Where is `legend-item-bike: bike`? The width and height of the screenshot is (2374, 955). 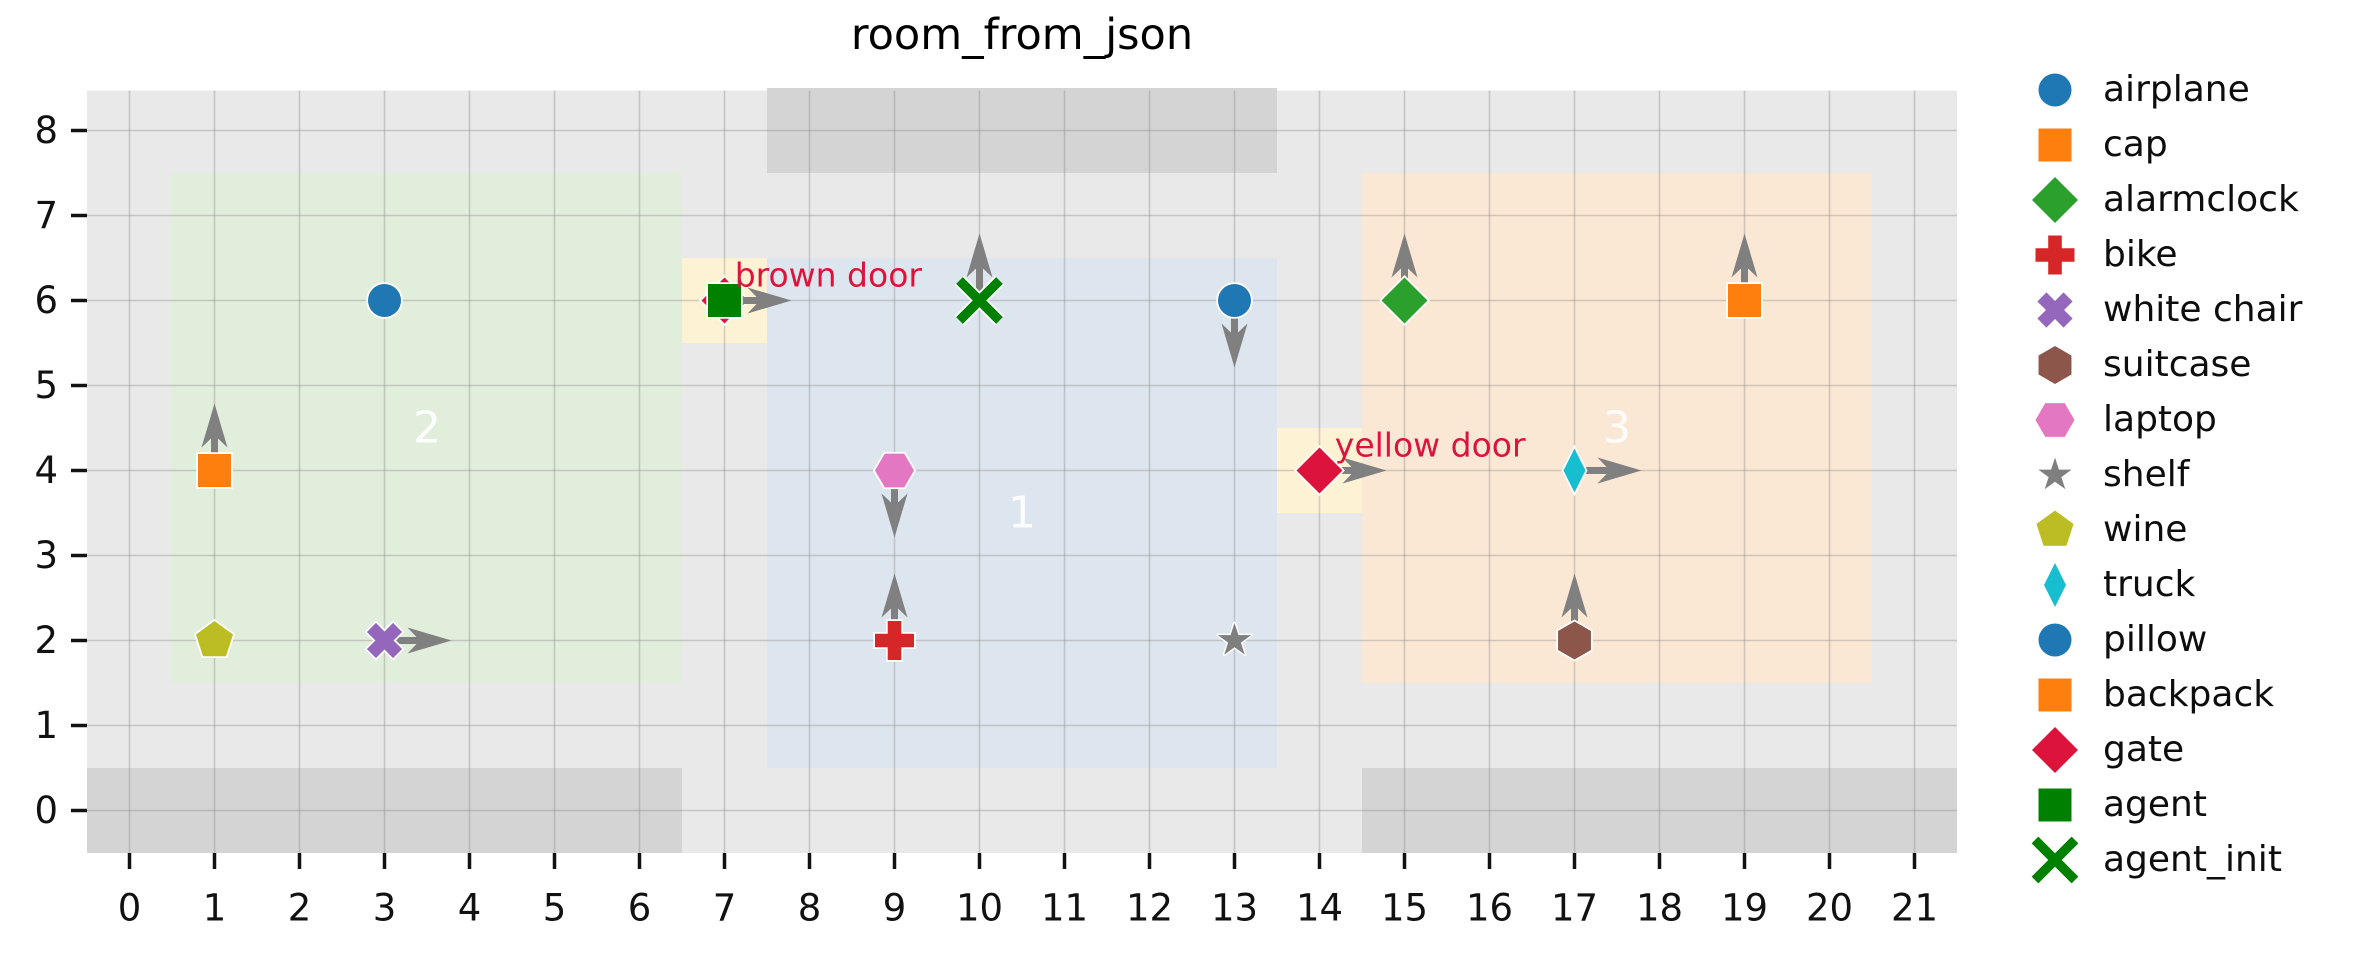 legend-item-bike: bike is located at coordinates (2165, 254).